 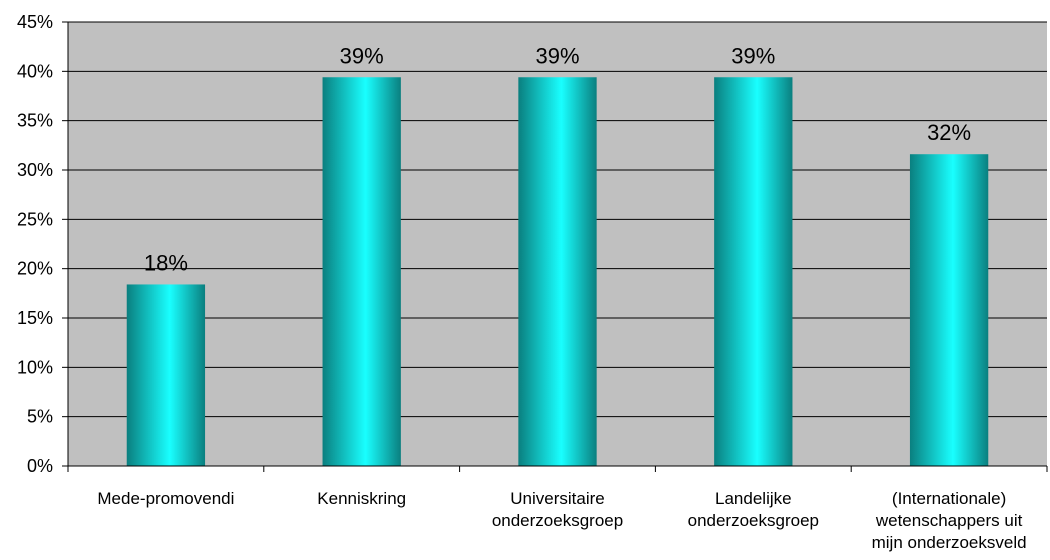 I want to click on x-tick-label: Kenniskring, so click(x=361, y=498).